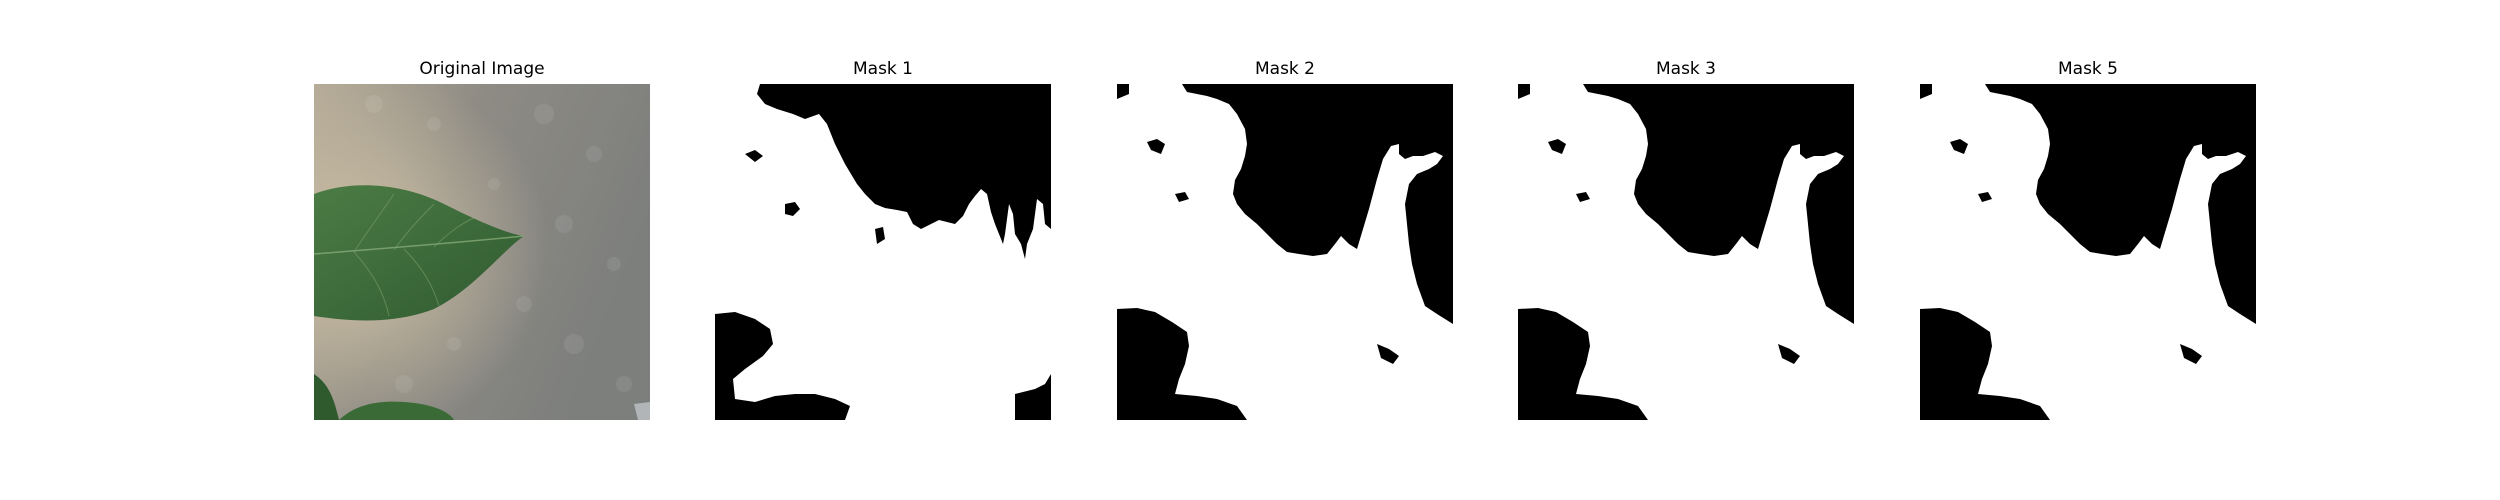 This screenshot has height=500, width=2500. Describe the element at coordinates (2087, 69) in the screenshot. I see `panel-title-mask-5: Mask 5` at that location.